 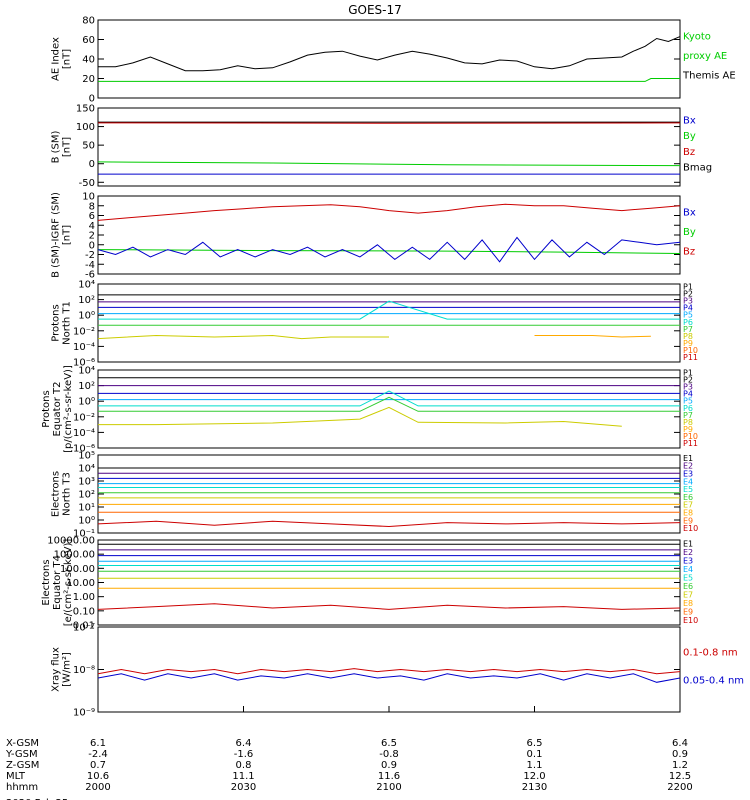 I want to click on y-tick-label: 10¹, so click(x=86, y=508).